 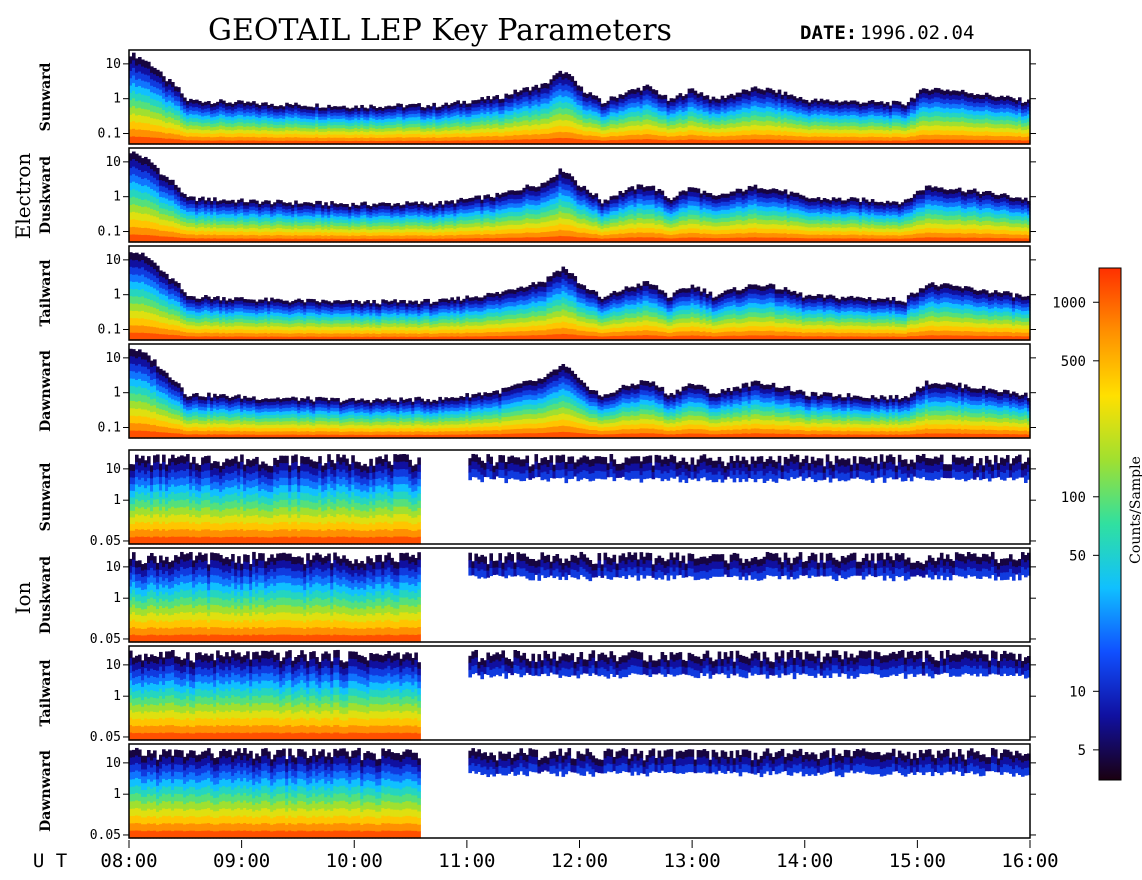 I want to click on panel-electron-sunward: Sunward 10 1 0.1, so click(x=537, y=97).